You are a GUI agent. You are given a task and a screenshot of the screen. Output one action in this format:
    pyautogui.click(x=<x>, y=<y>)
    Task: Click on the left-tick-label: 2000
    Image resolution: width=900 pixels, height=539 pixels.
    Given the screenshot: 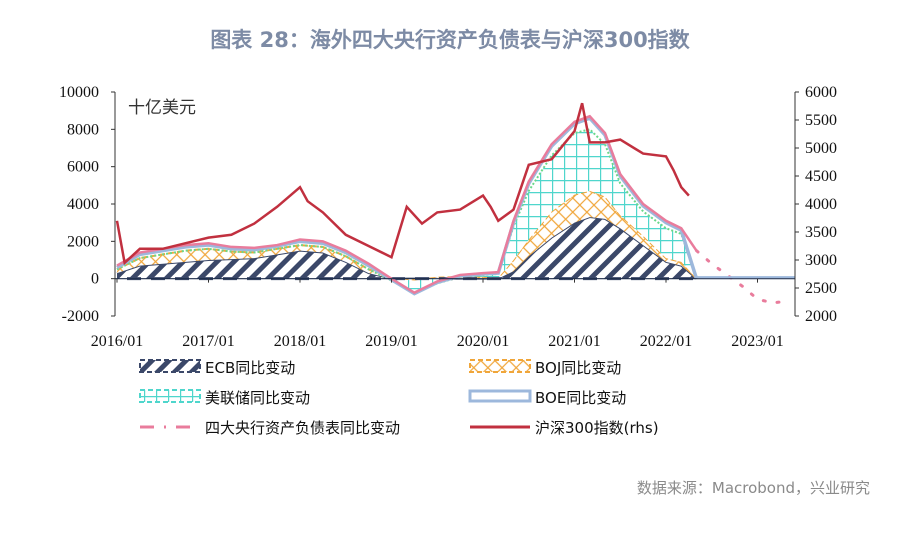 What is the action you would take?
    pyautogui.click(x=83, y=241)
    